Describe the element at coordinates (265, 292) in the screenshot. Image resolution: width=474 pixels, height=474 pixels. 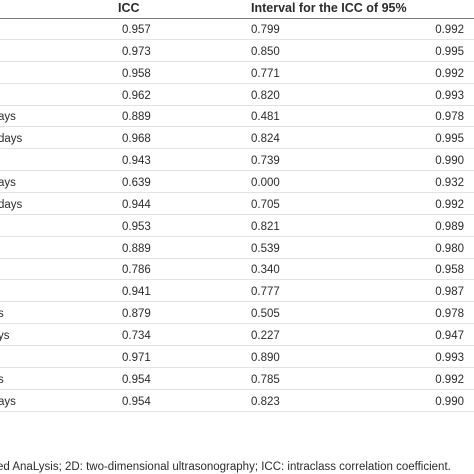
I see `ci-lower-value: 0.777` at that location.